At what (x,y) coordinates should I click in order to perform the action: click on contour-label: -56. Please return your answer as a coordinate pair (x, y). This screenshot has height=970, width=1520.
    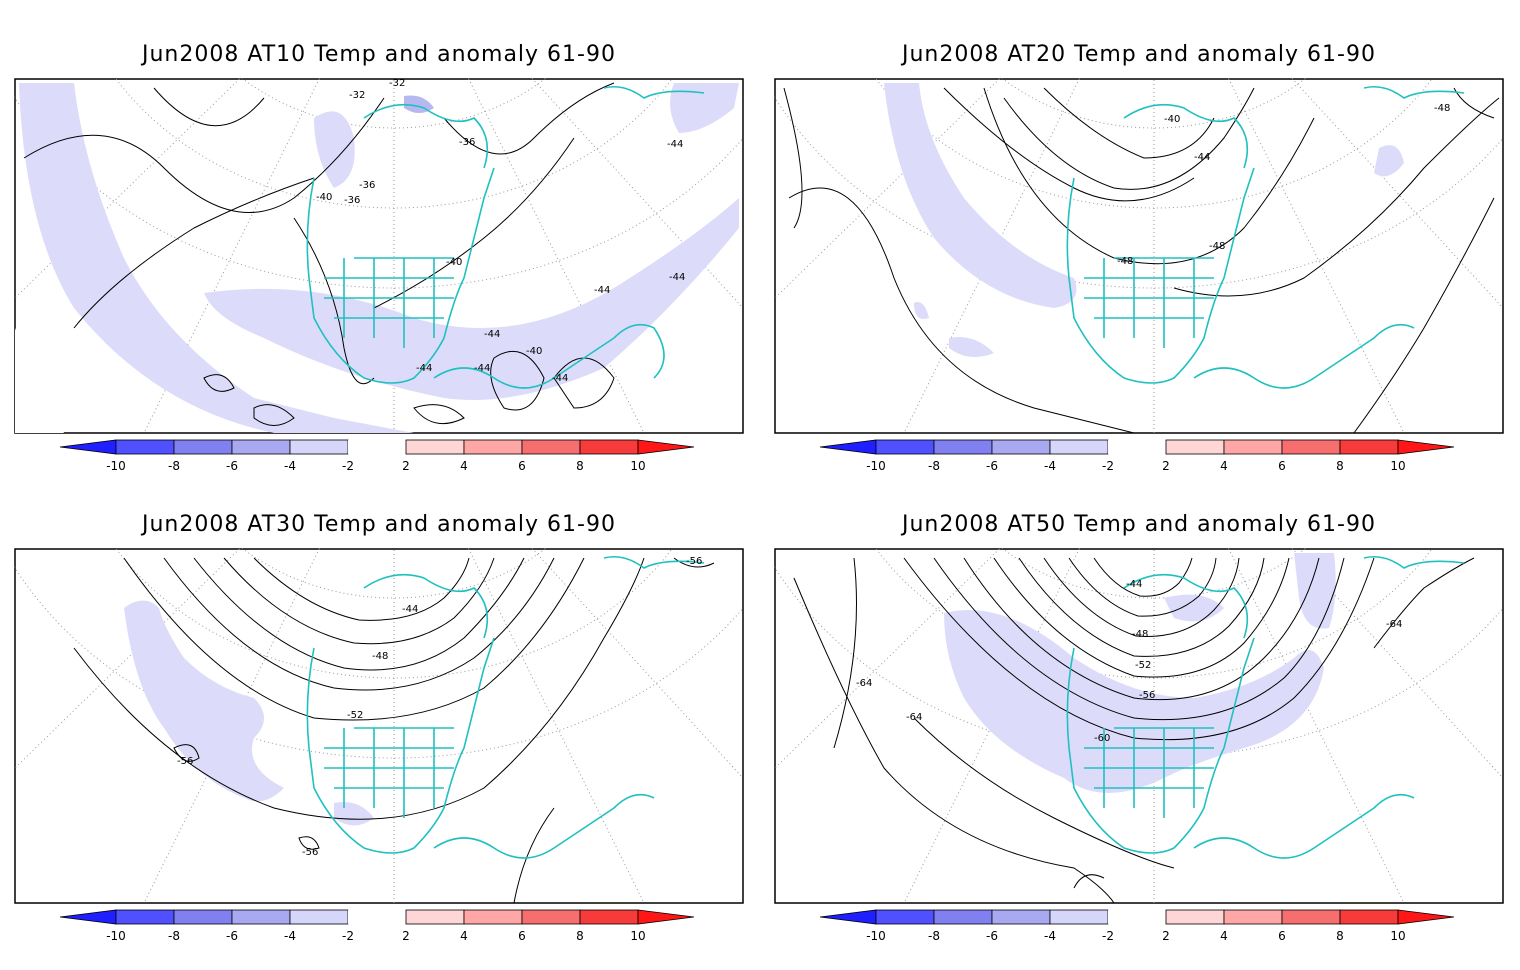
    Looking at the image, I should click on (1147, 695).